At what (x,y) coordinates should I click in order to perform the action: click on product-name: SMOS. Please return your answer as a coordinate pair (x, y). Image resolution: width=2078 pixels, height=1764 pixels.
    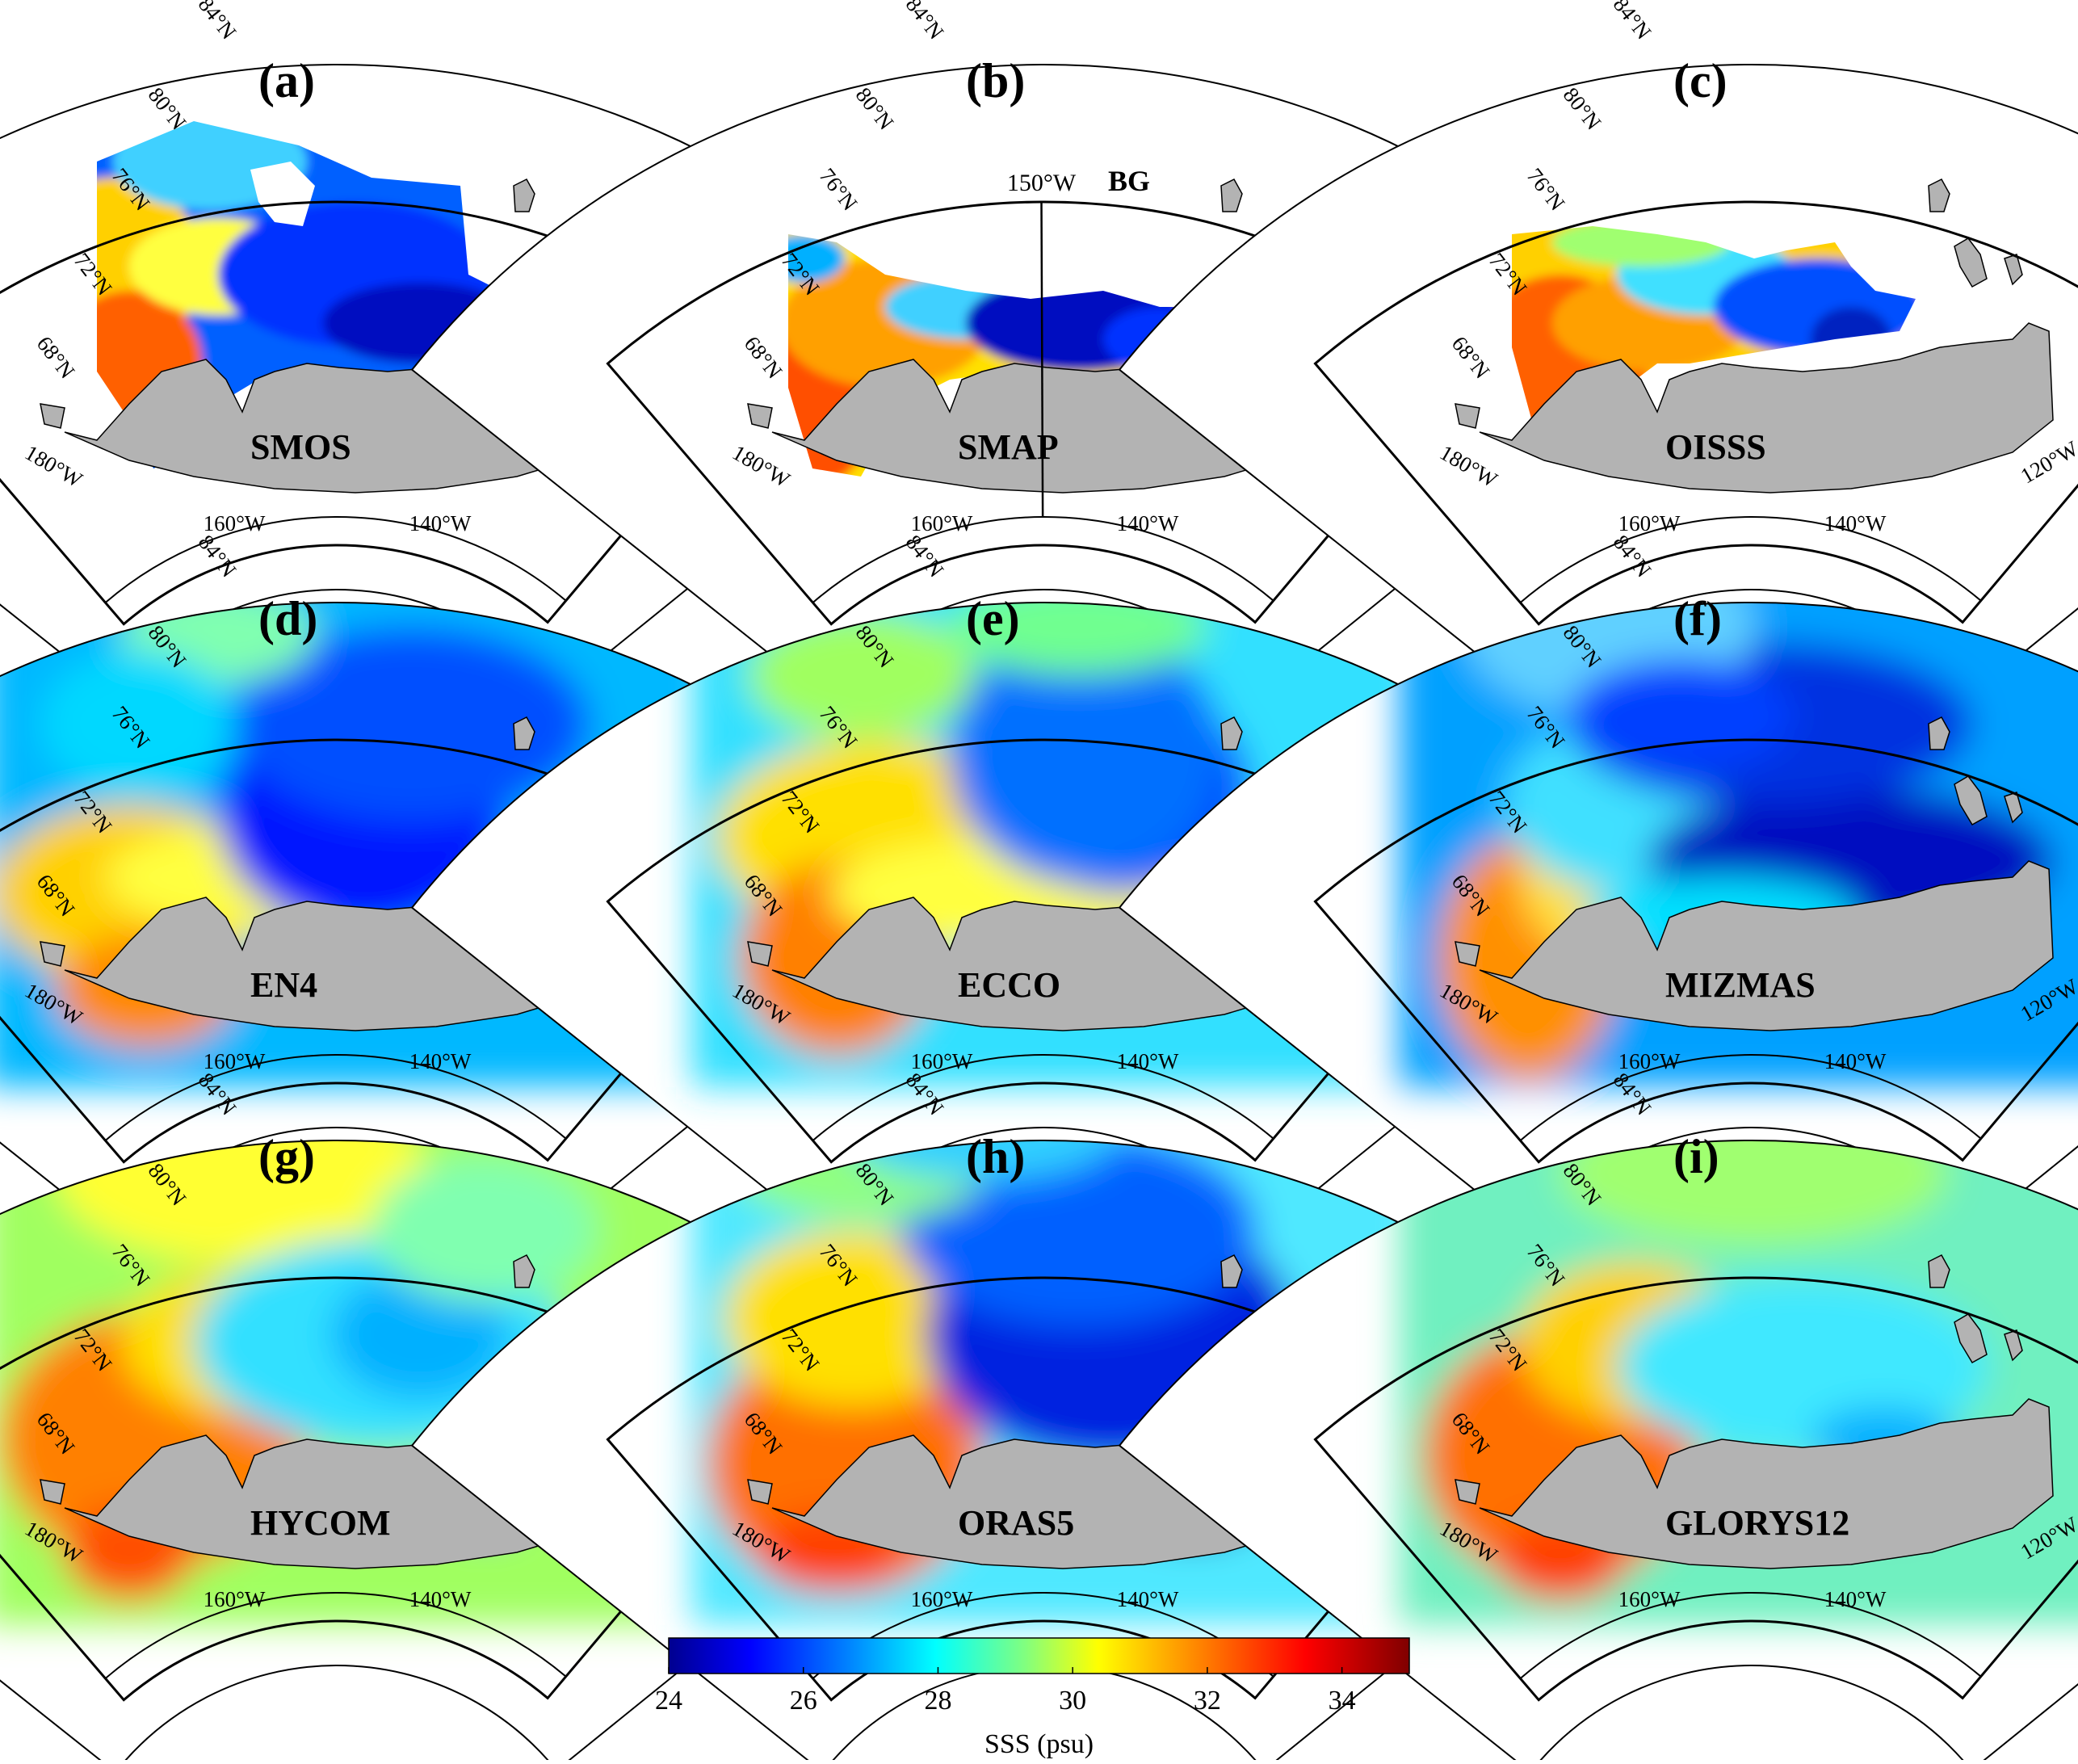
    Looking at the image, I should click on (300, 447).